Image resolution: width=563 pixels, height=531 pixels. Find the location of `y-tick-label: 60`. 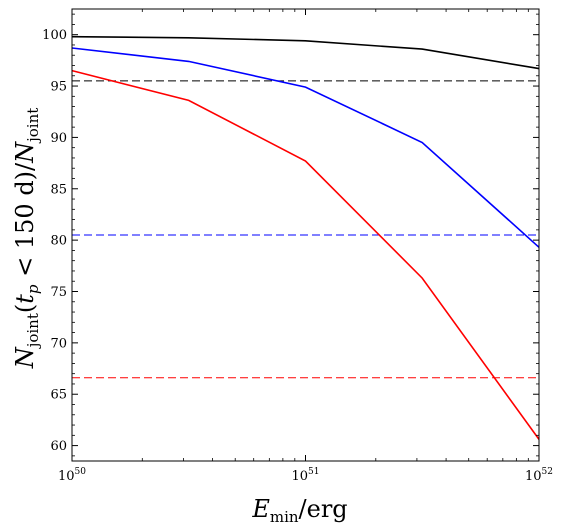

y-tick-label: 60 is located at coordinates (58, 446).